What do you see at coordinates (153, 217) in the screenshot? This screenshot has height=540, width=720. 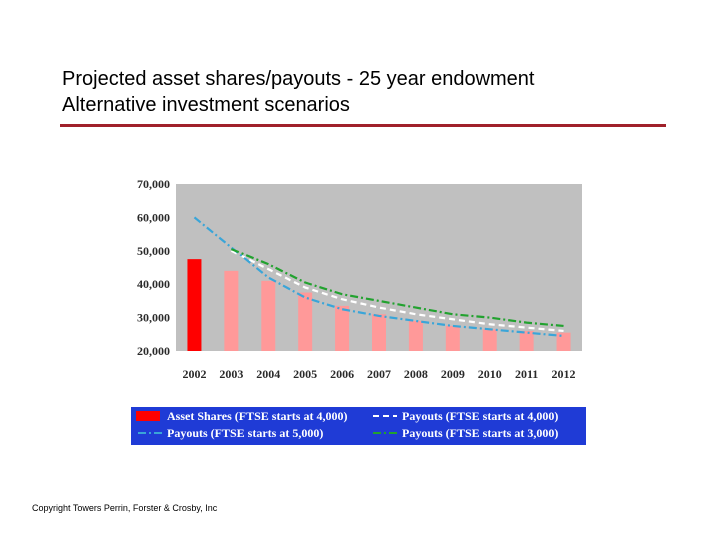 I see `y-tick-label: 60,000` at bounding box center [153, 217].